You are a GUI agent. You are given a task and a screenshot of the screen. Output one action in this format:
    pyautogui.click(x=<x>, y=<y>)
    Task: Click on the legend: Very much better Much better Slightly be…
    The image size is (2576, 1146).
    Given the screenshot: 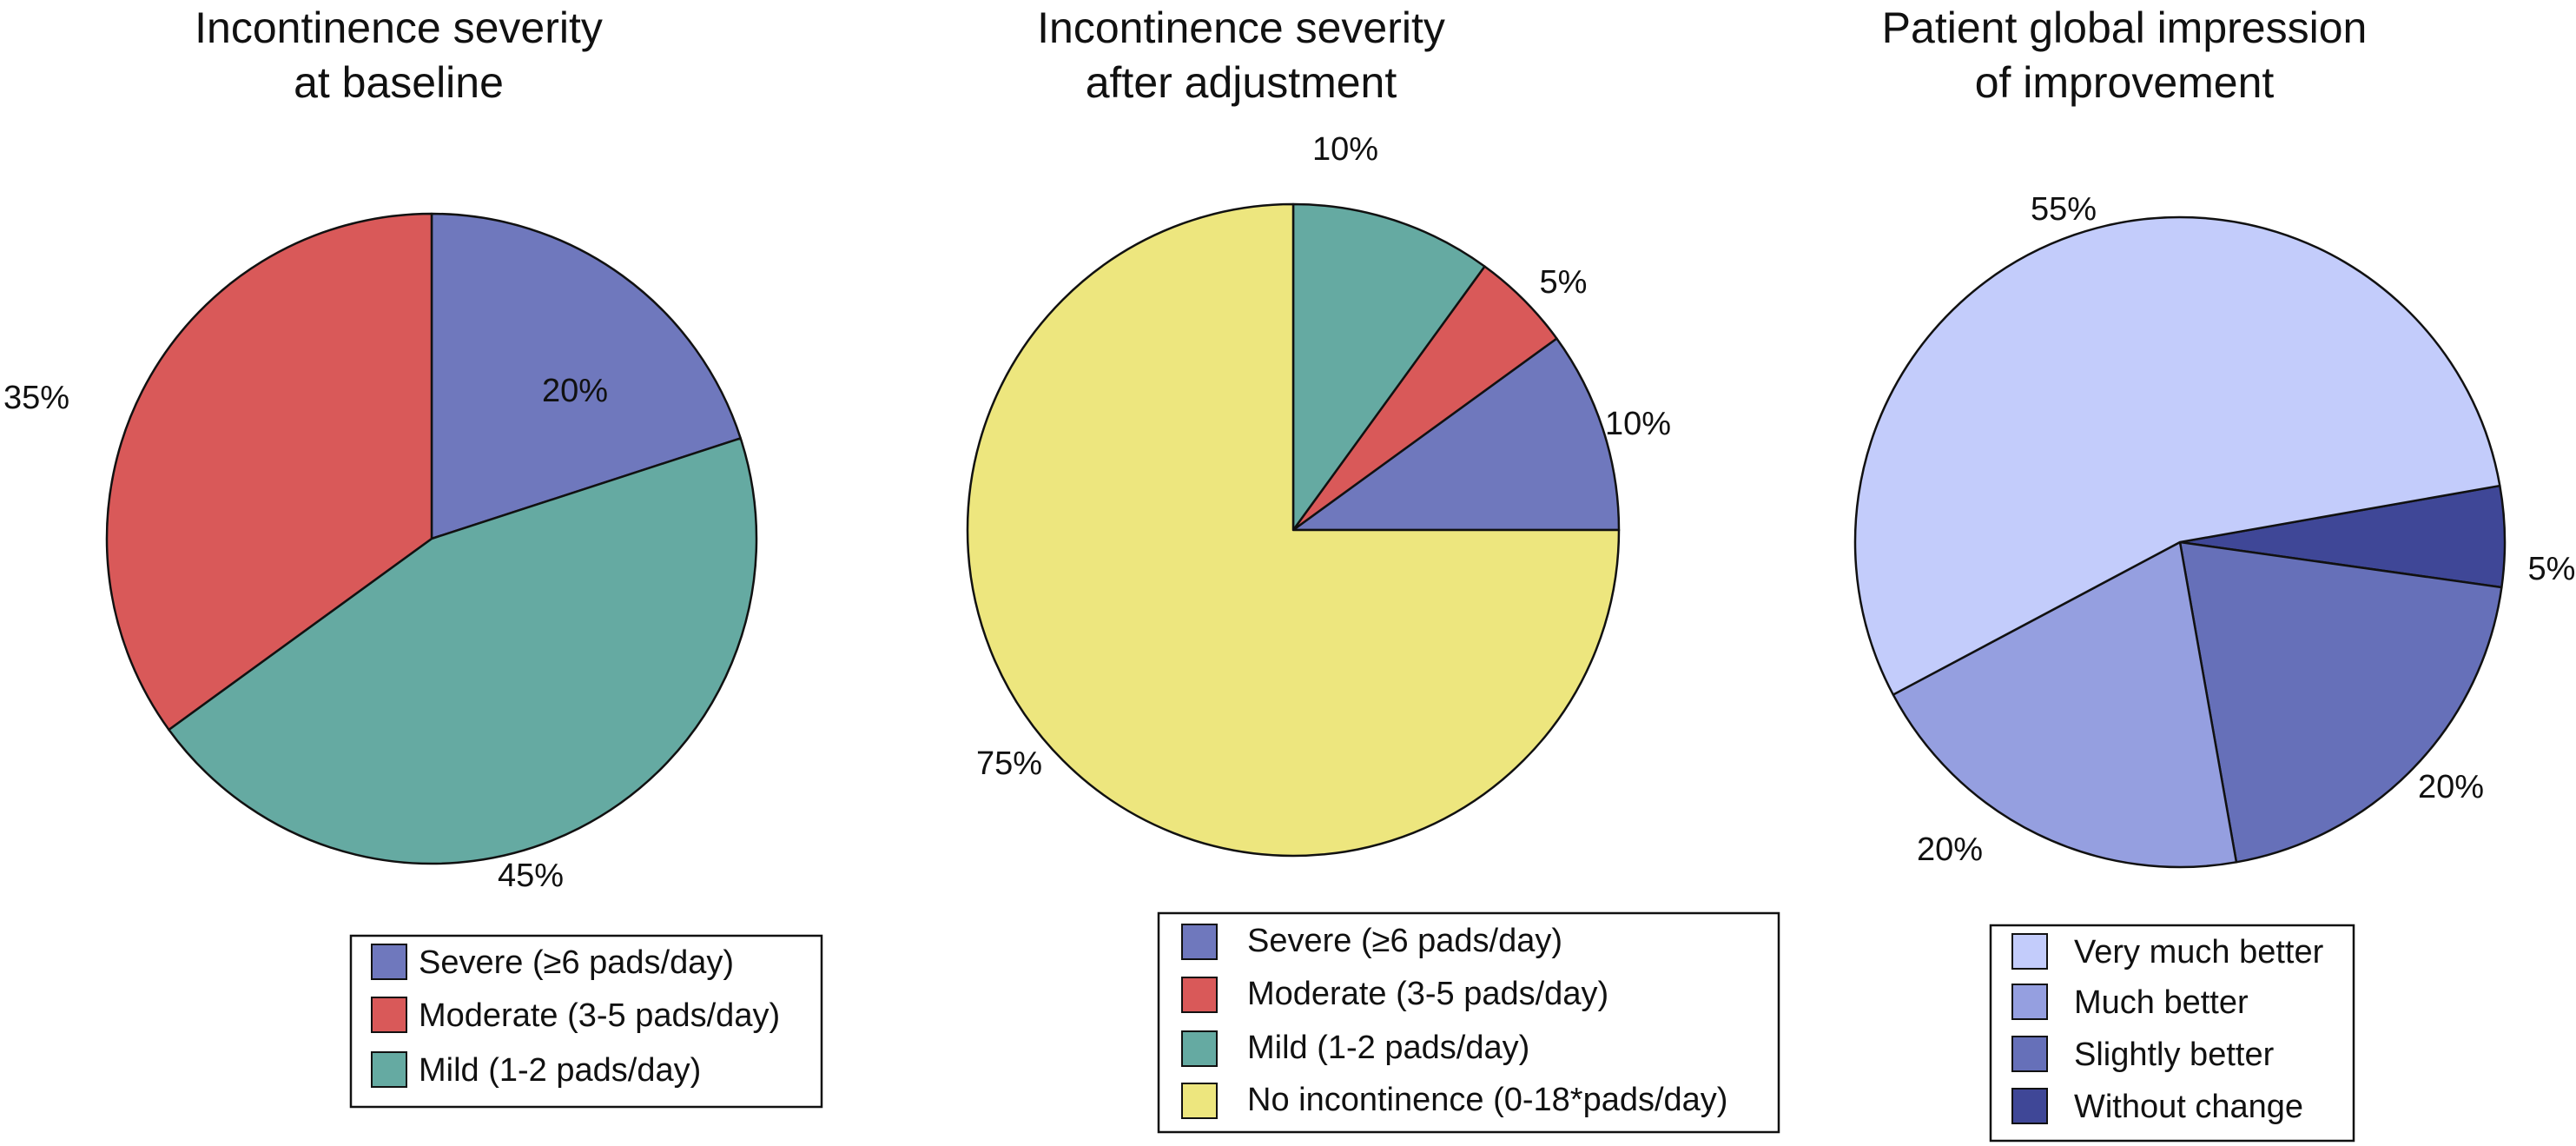 What is the action you would take?
    pyautogui.click(x=2172, y=1033)
    